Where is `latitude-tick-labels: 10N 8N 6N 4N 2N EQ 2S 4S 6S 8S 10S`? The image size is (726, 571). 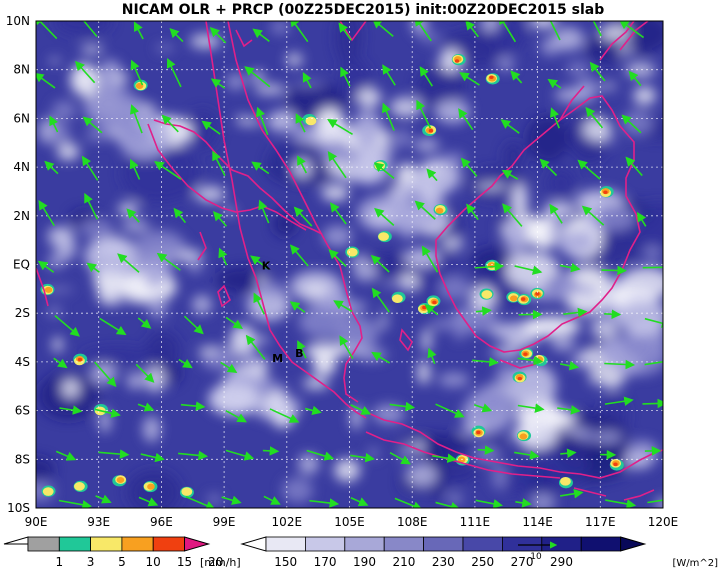
latitude-tick-labels: 10N 8N 6N 4N 2N EQ 2S 4S 6S 8S 10S is located at coordinates (18, 264).